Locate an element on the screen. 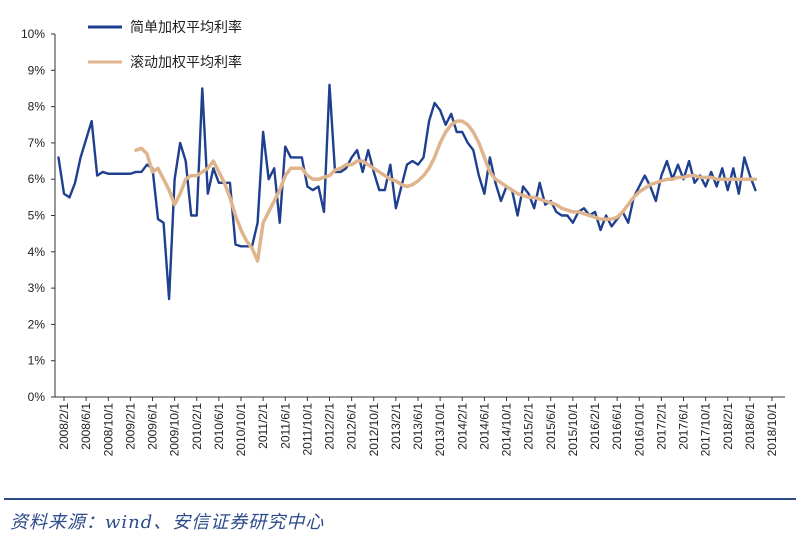 The height and width of the screenshot is (540, 800). x-tick-label: 2008/10/1 is located at coordinates (108, 430).